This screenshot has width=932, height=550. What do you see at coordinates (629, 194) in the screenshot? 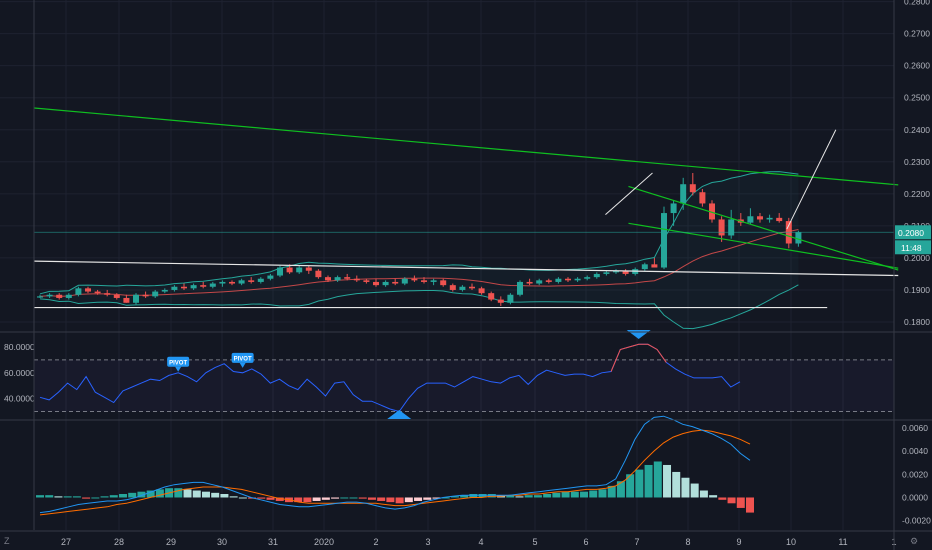
I see `trendline-white-spike` at bounding box center [629, 194].